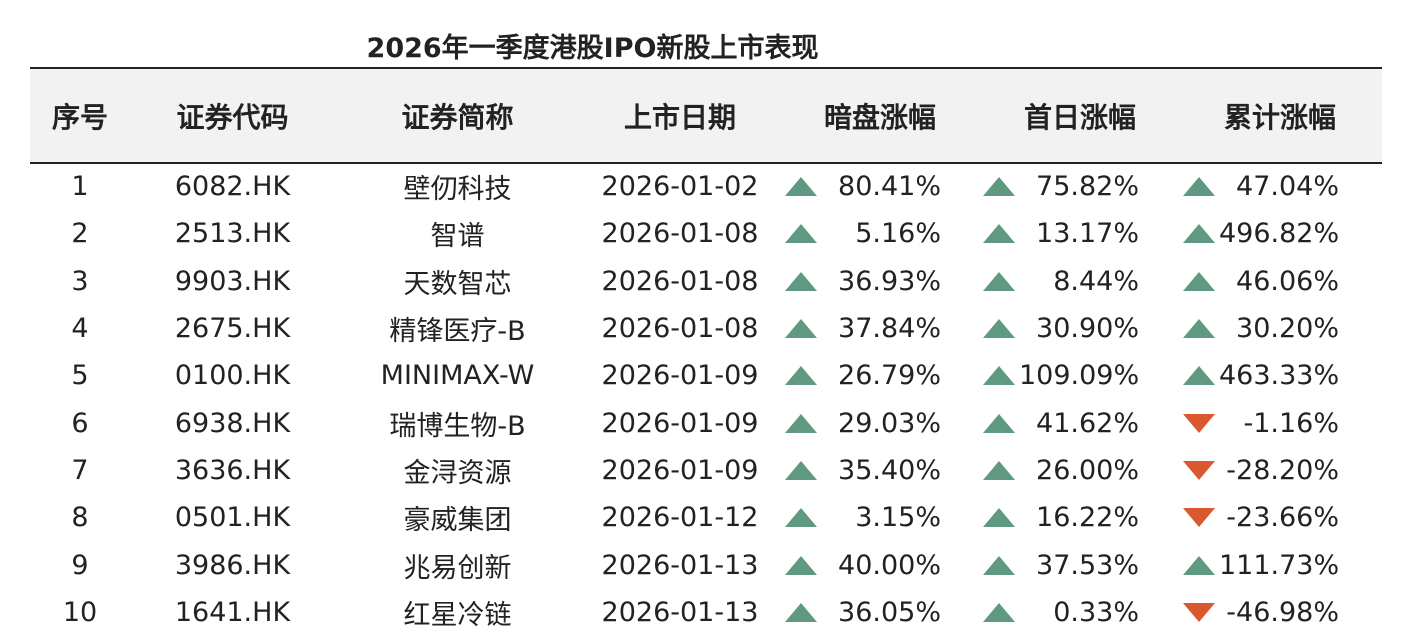  What do you see at coordinates (232, 376) in the screenshot?
I see `cell-code: 0100.HK` at bounding box center [232, 376].